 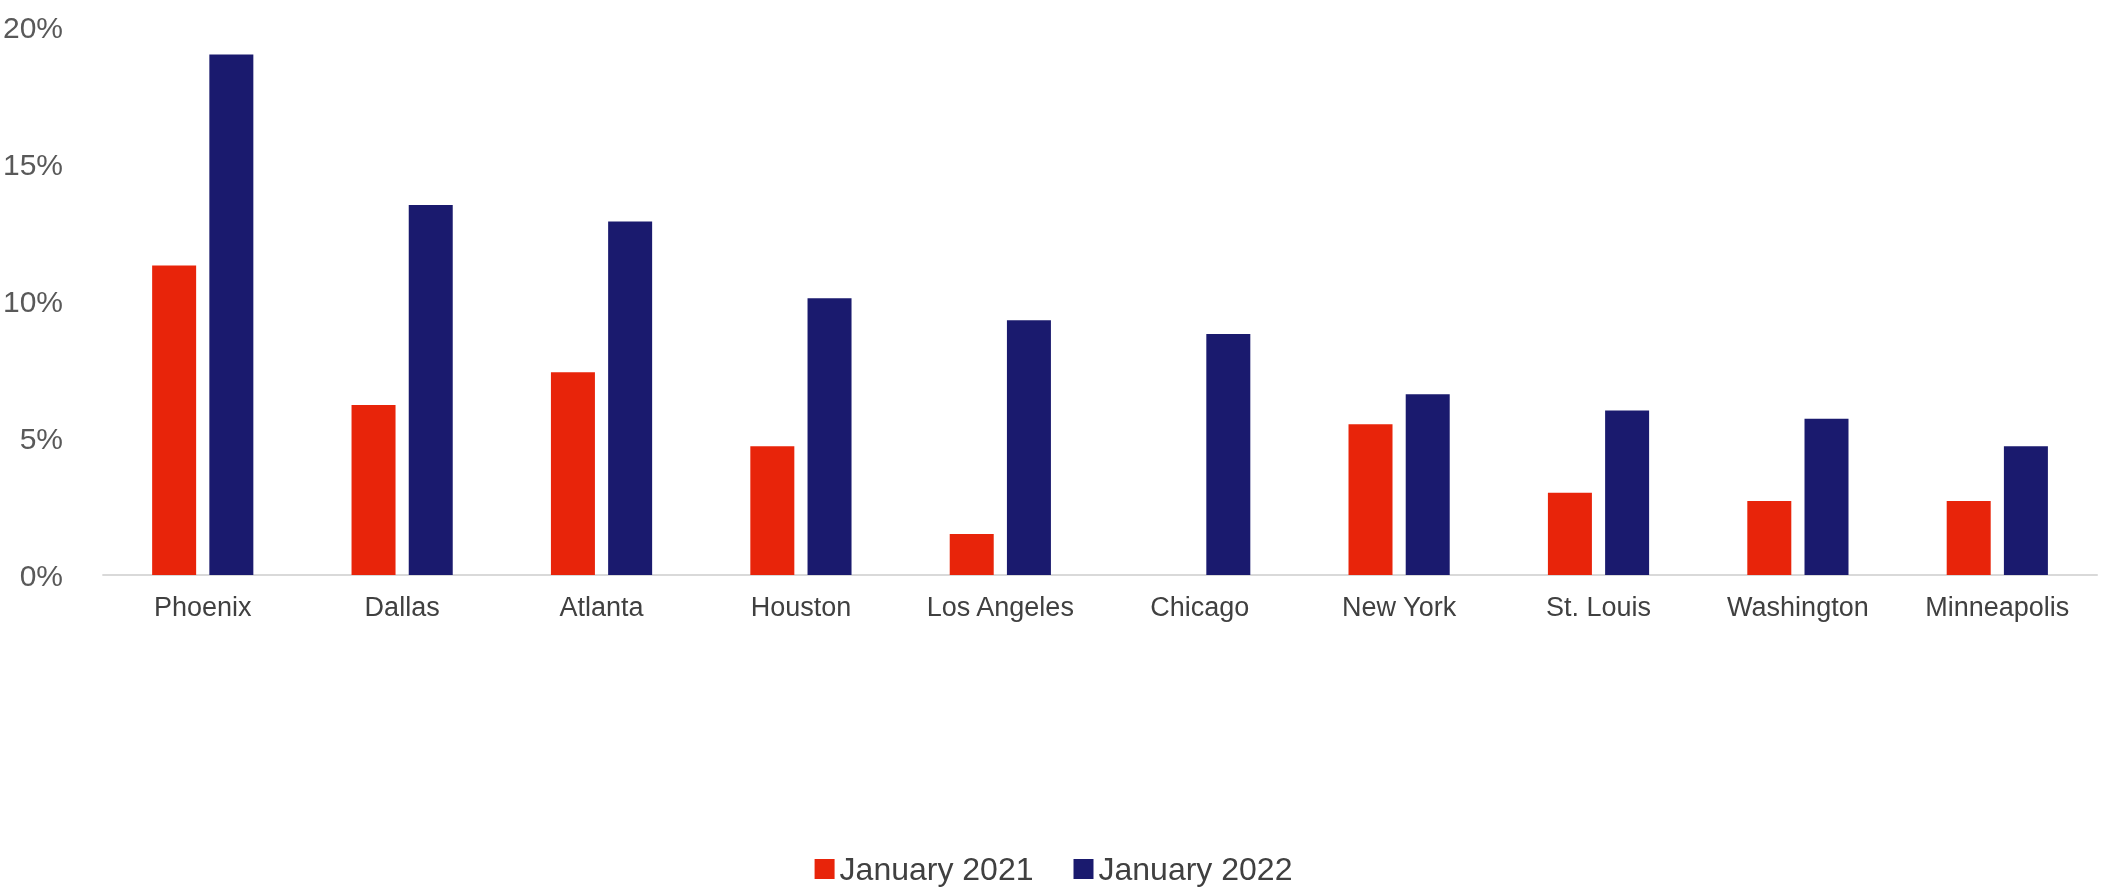 I want to click on y-tick-label: 5%, so click(x=41, y=438).